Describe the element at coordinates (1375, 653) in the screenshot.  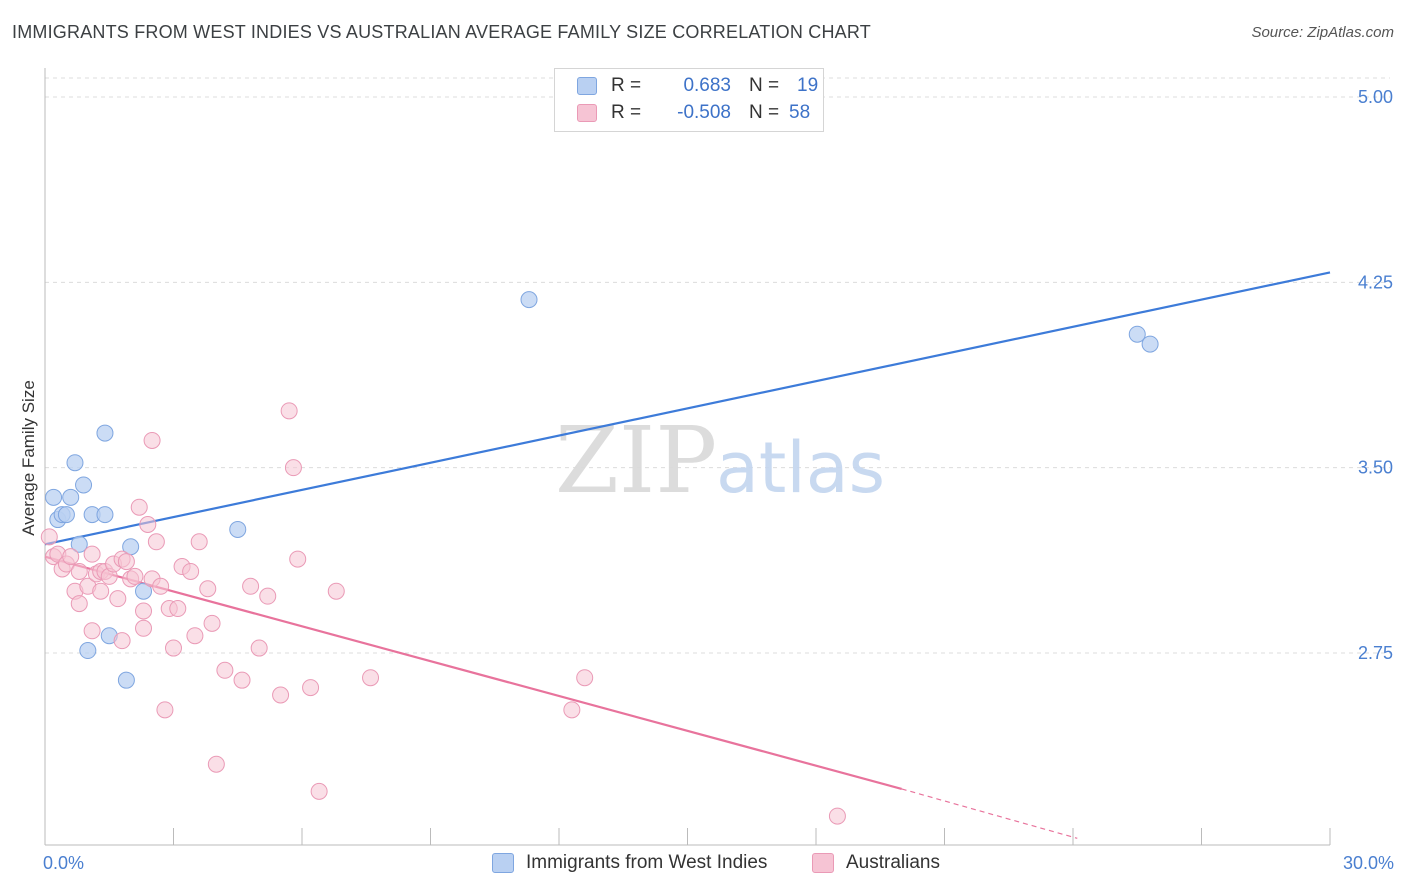
I see `y-tick-label: 2.75` at that location.